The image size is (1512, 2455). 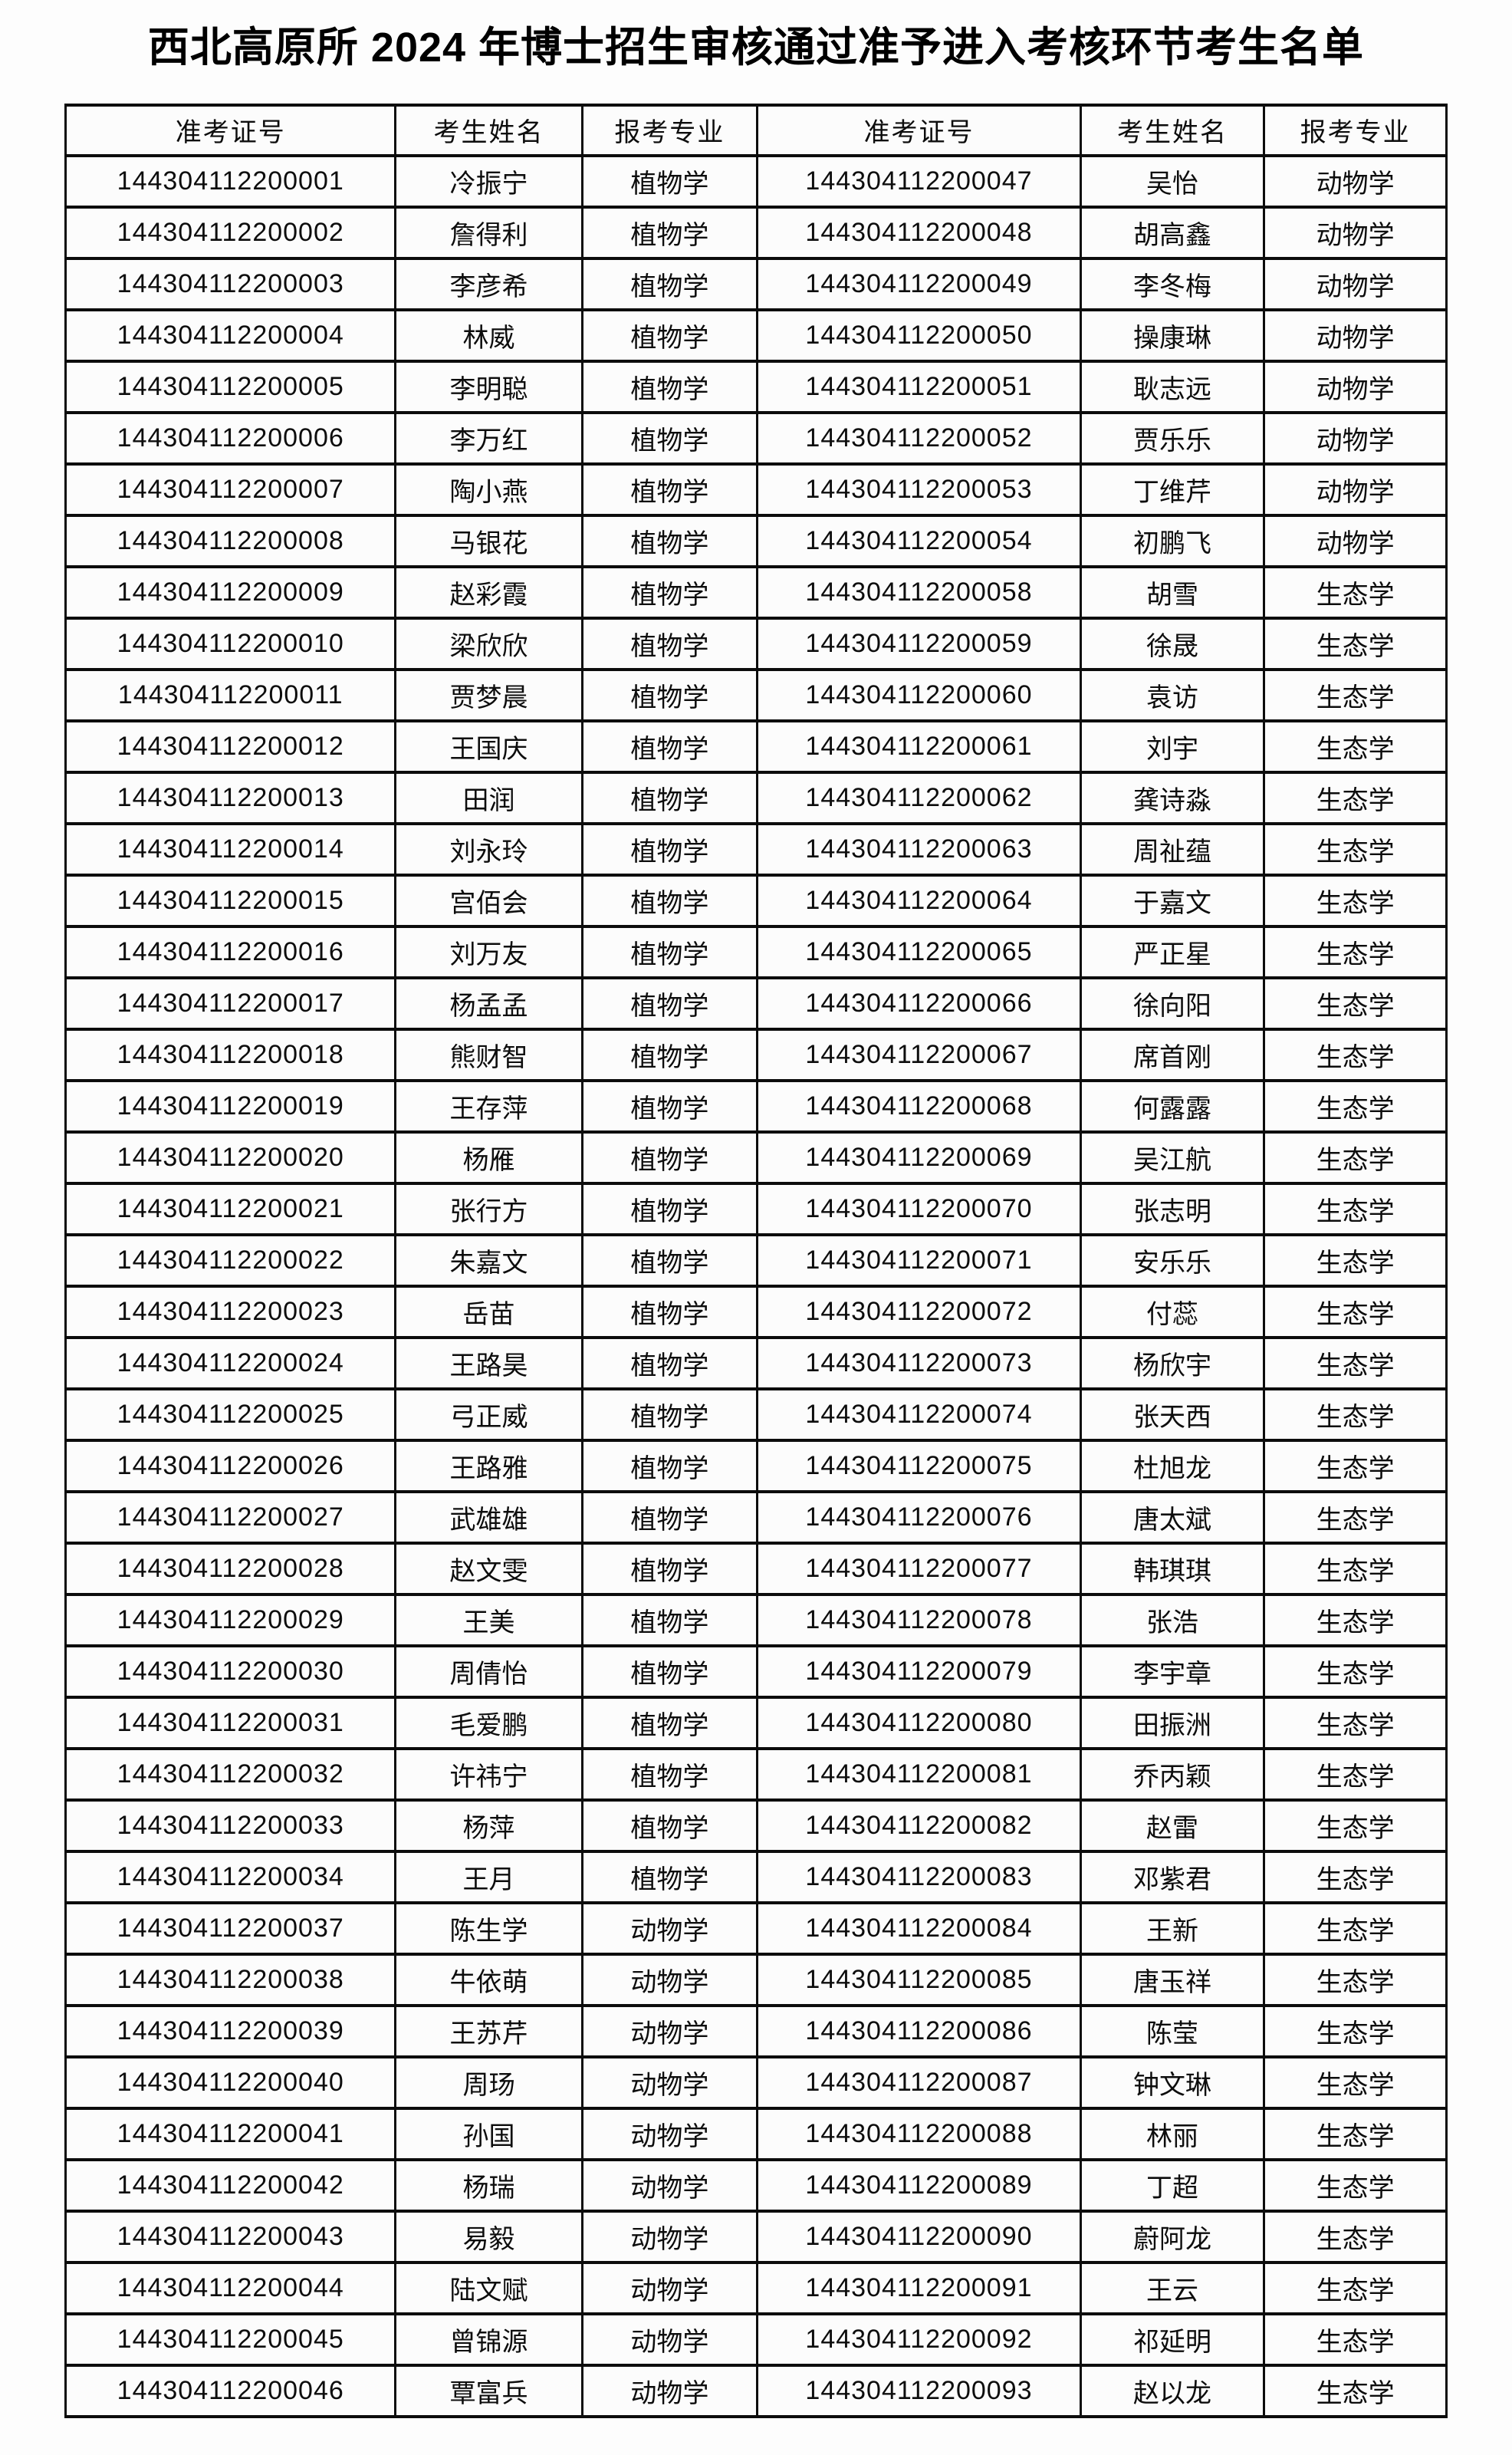 What do you see at coordinates (488, 1362) in the screenshot?
I see `candidate-name: 王路昊` at bounding box center [488, 1362].